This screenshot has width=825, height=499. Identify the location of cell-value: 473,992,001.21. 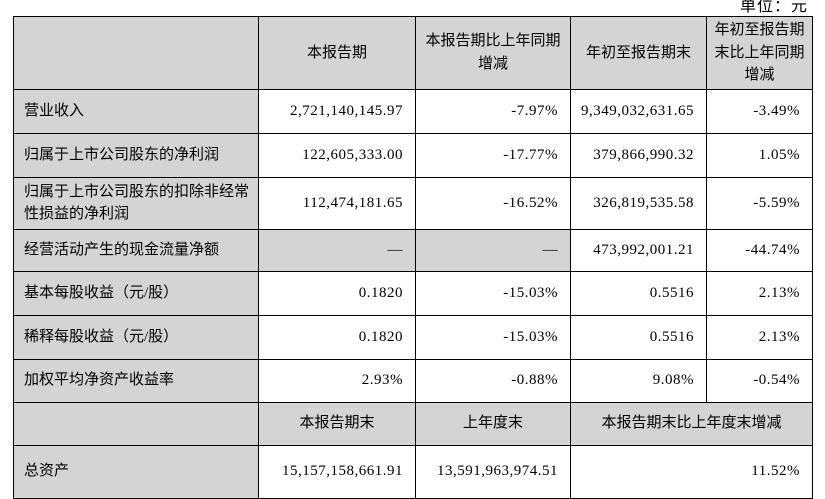
(638, 250).